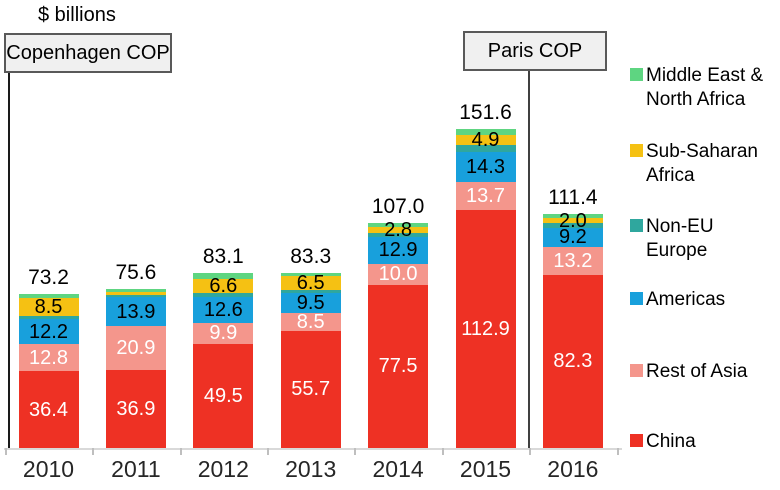  What do you see at coordinates (48, 277) in the screenshot?
I see `total-label-2010: 73.2` at bounding box center [48, 277].